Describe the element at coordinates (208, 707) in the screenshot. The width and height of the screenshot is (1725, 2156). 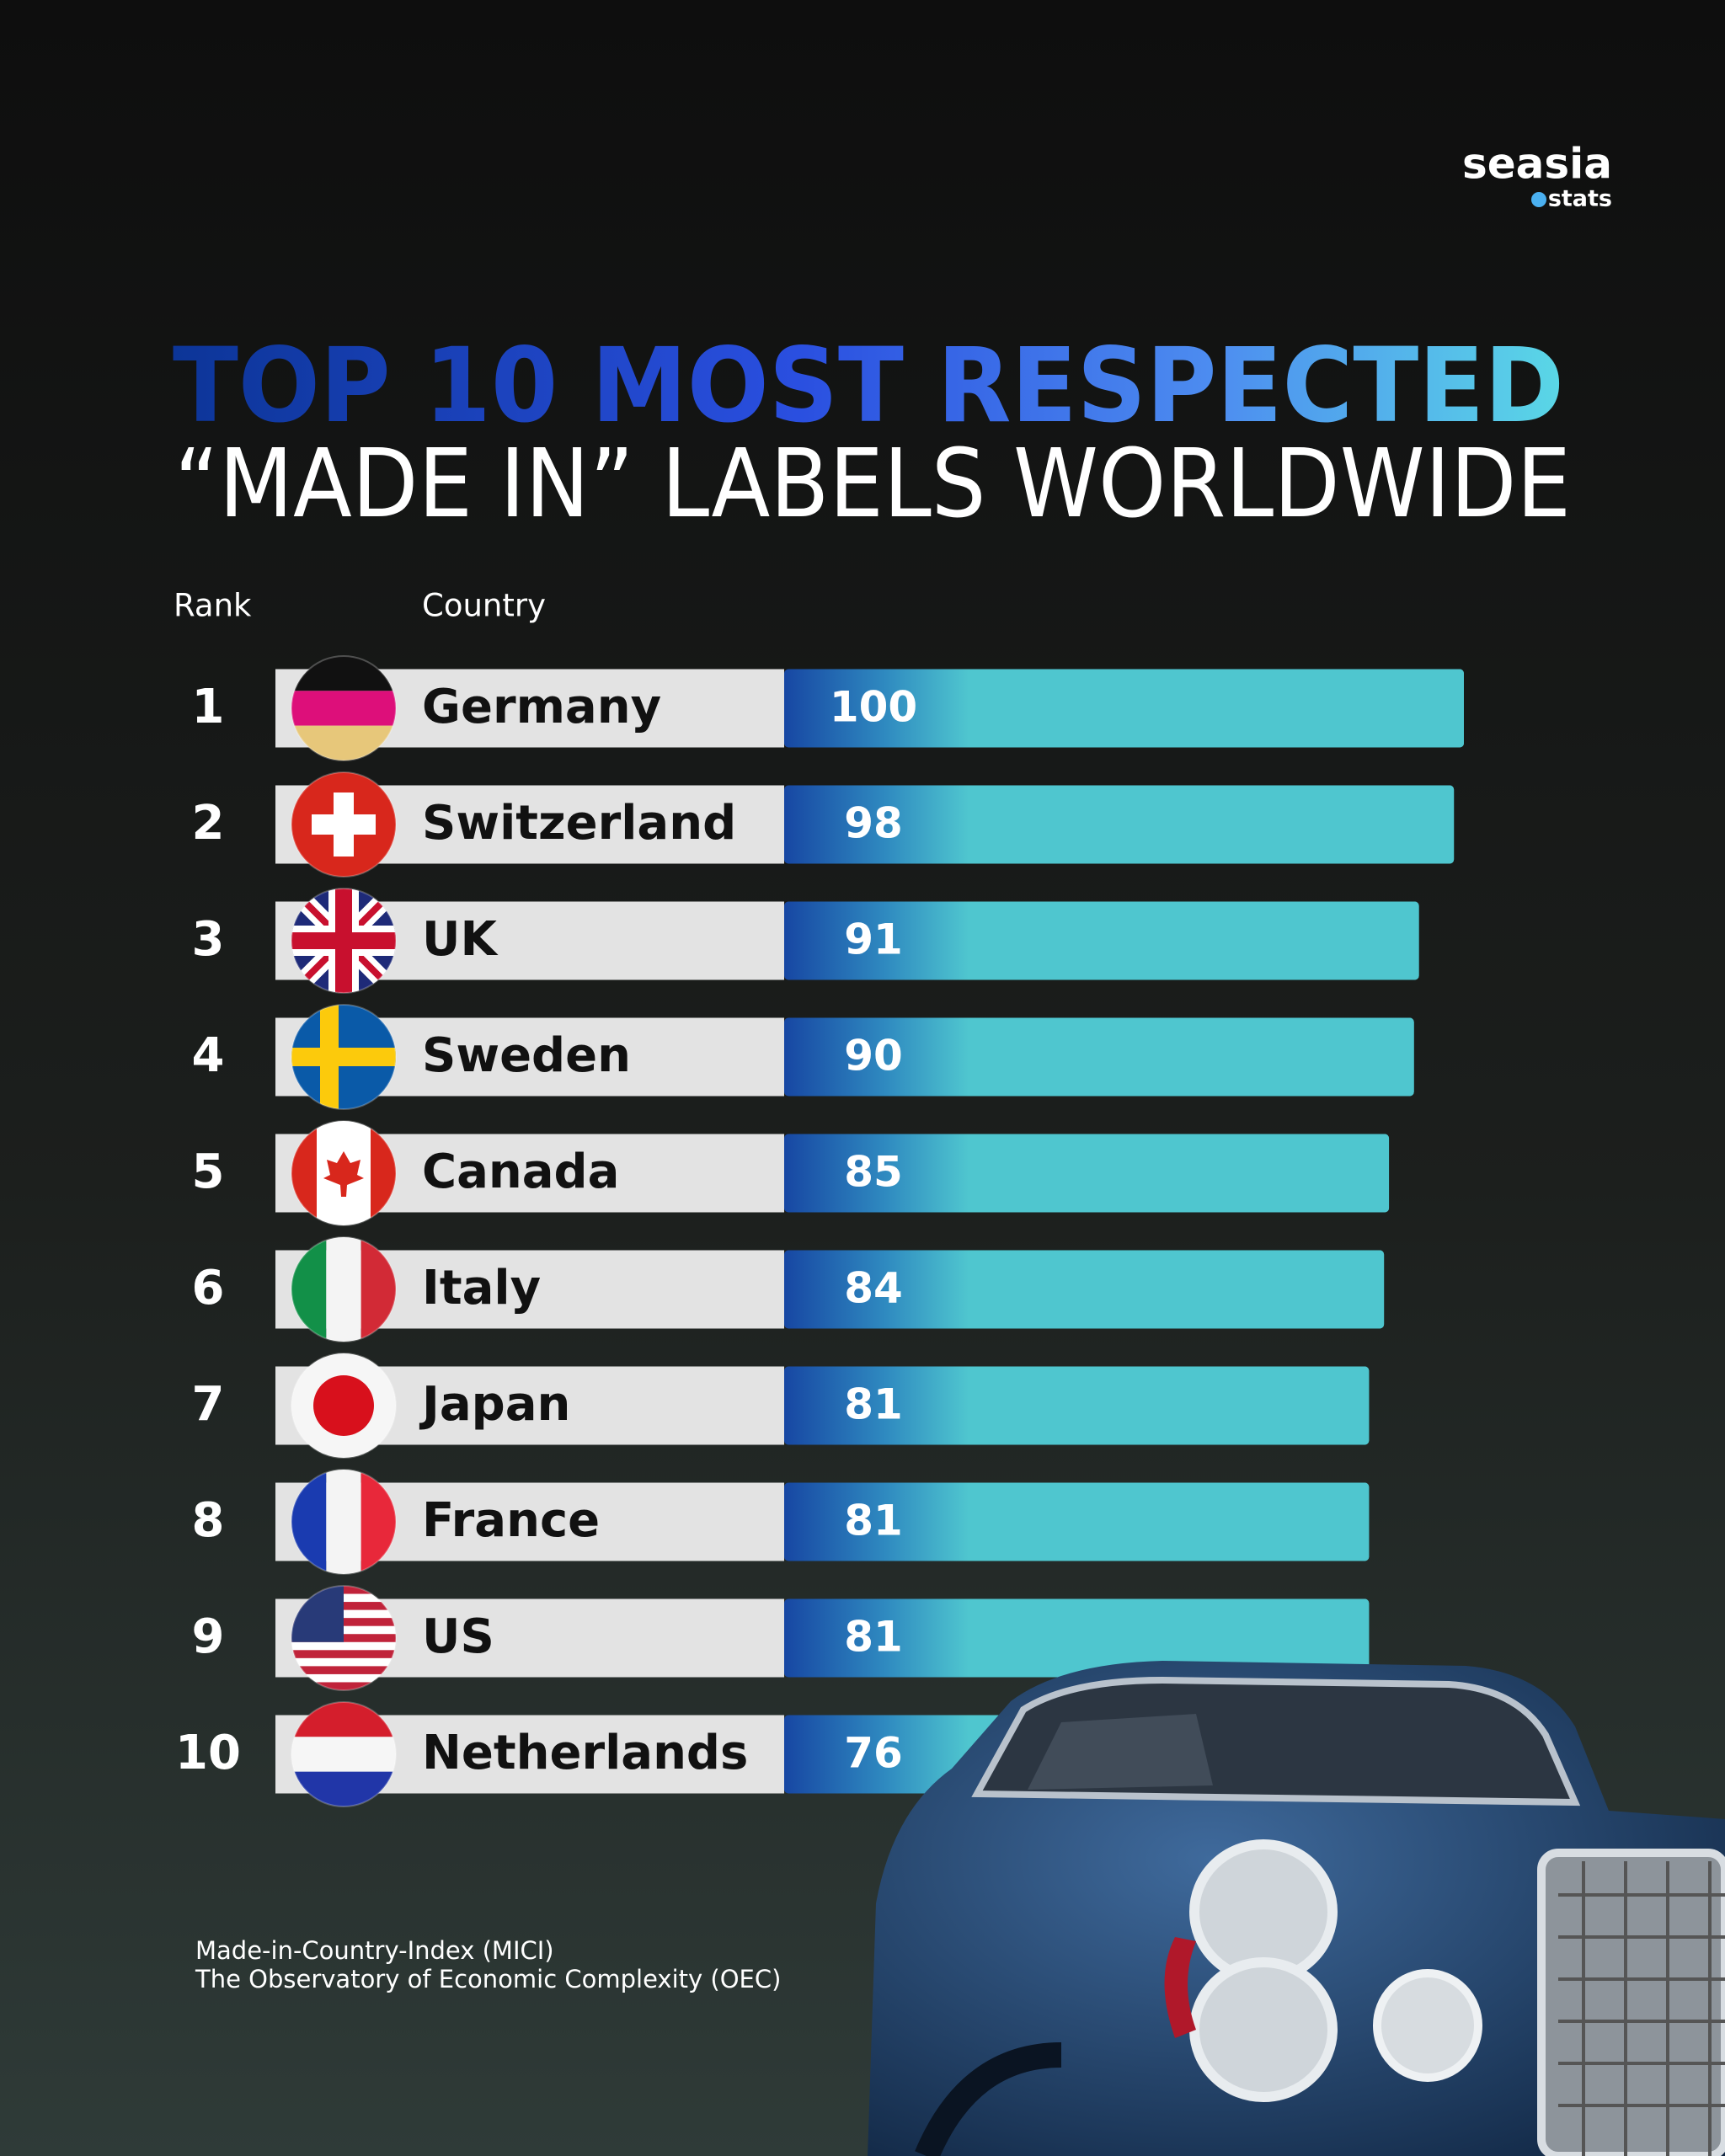
I see `rank: 1` at that location.